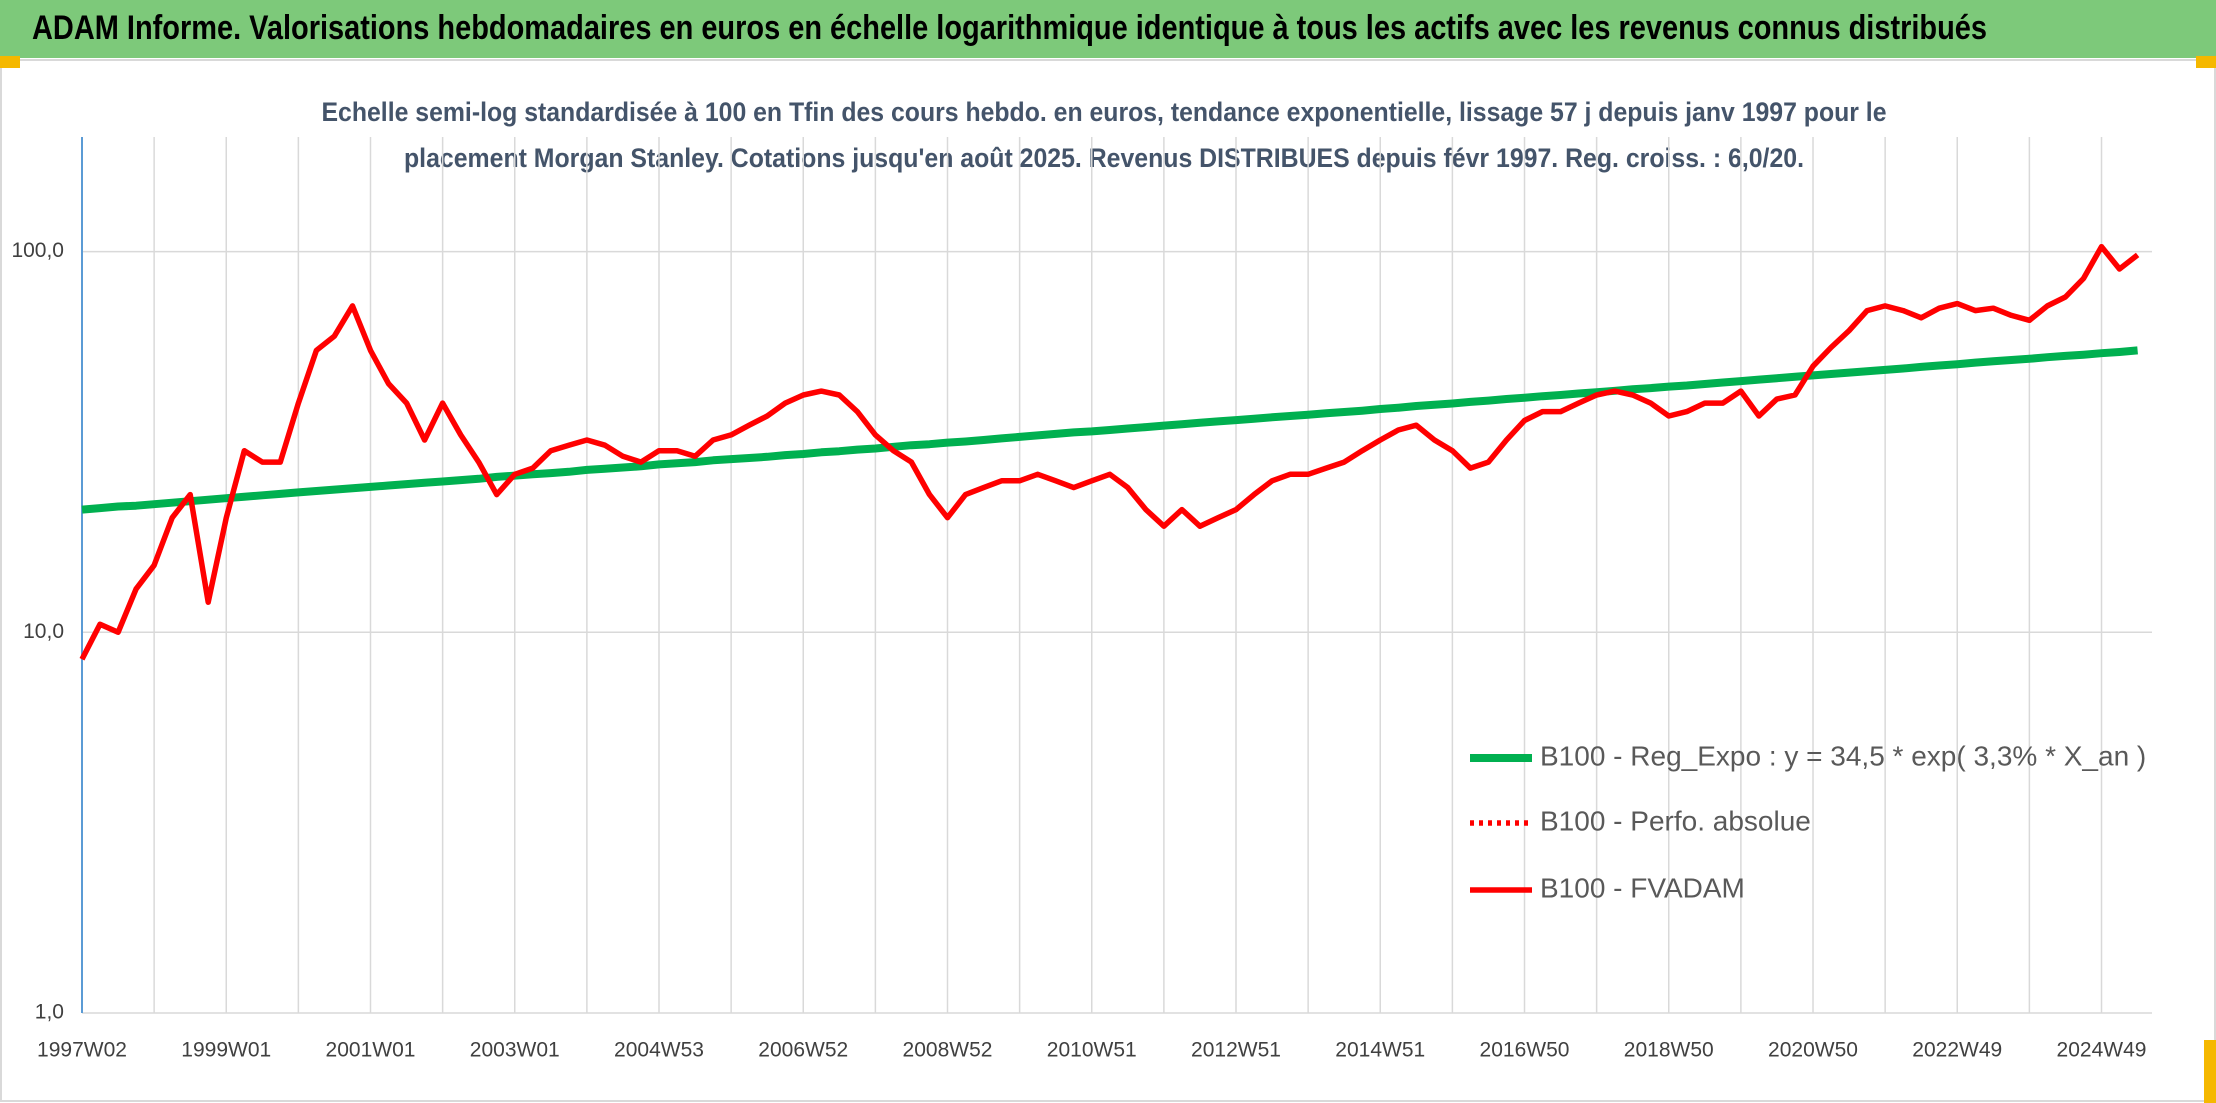 Image resolution: width=2216 pixels, height=1103 pixels. I want to click on x-tick-label: 1997W02, so click(82, 1050).